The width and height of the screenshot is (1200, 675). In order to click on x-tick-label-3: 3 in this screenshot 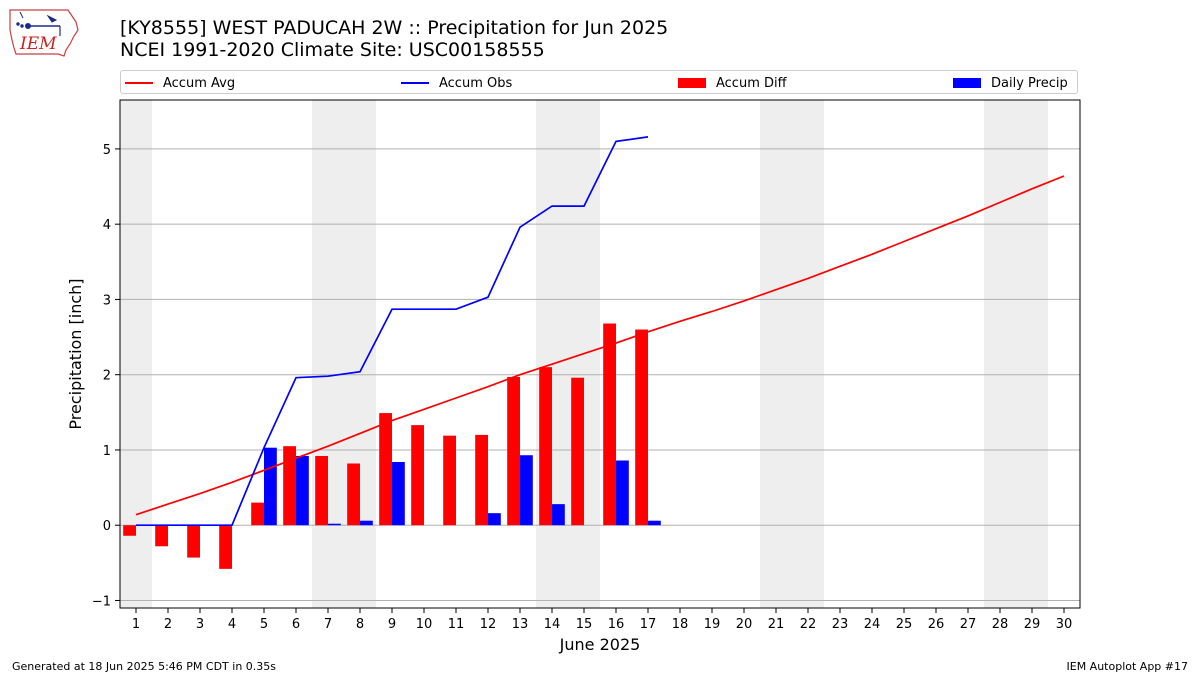, I will do `click(200, 624)`.